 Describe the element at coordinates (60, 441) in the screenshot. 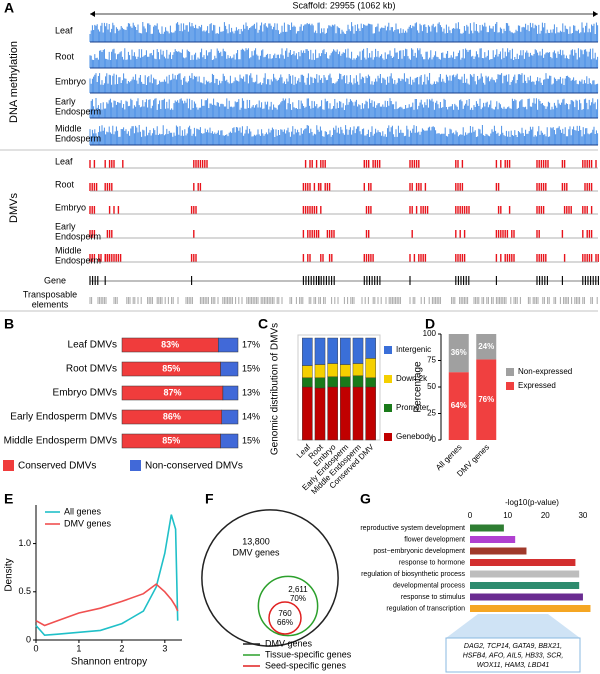

I see `category-label: Middle Endosperm DMVs` at that location.